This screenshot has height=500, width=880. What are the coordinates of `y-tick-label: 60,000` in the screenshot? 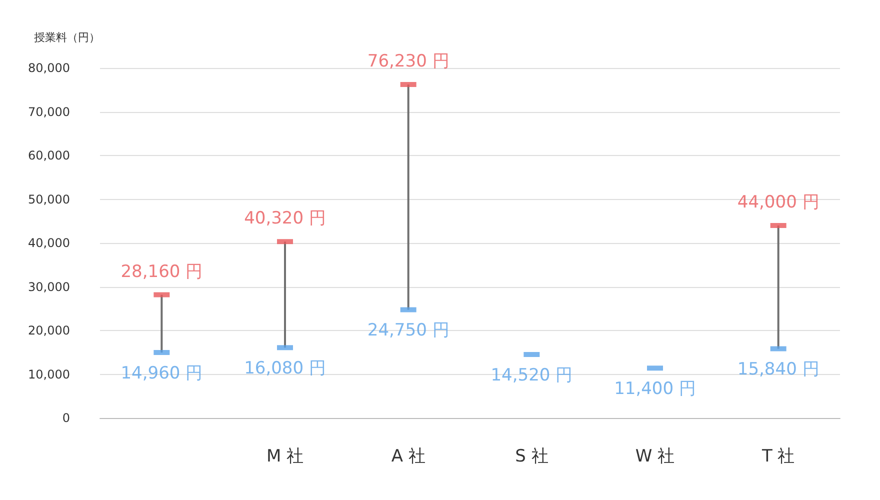 It's located at (49, 155).